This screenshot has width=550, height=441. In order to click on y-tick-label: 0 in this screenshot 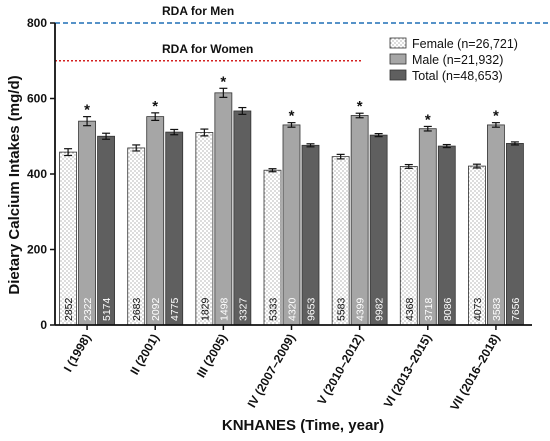, I will do `click(43, 325)`.